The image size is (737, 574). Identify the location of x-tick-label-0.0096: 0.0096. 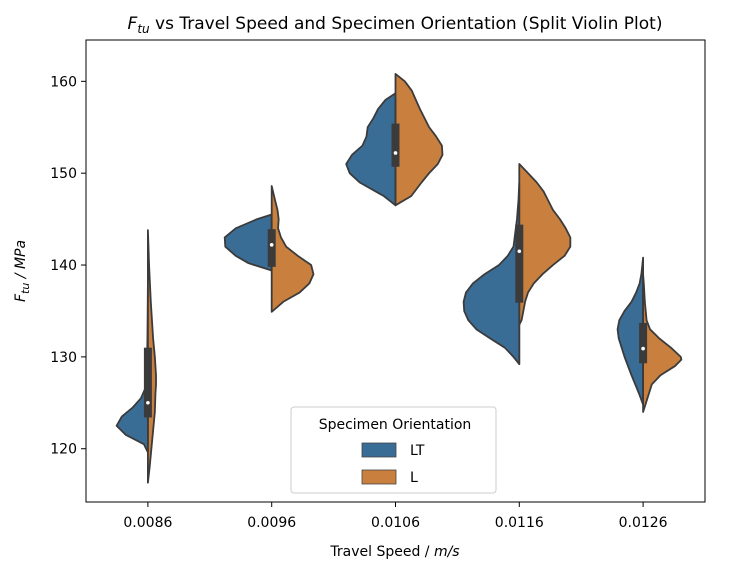
(271, 523).